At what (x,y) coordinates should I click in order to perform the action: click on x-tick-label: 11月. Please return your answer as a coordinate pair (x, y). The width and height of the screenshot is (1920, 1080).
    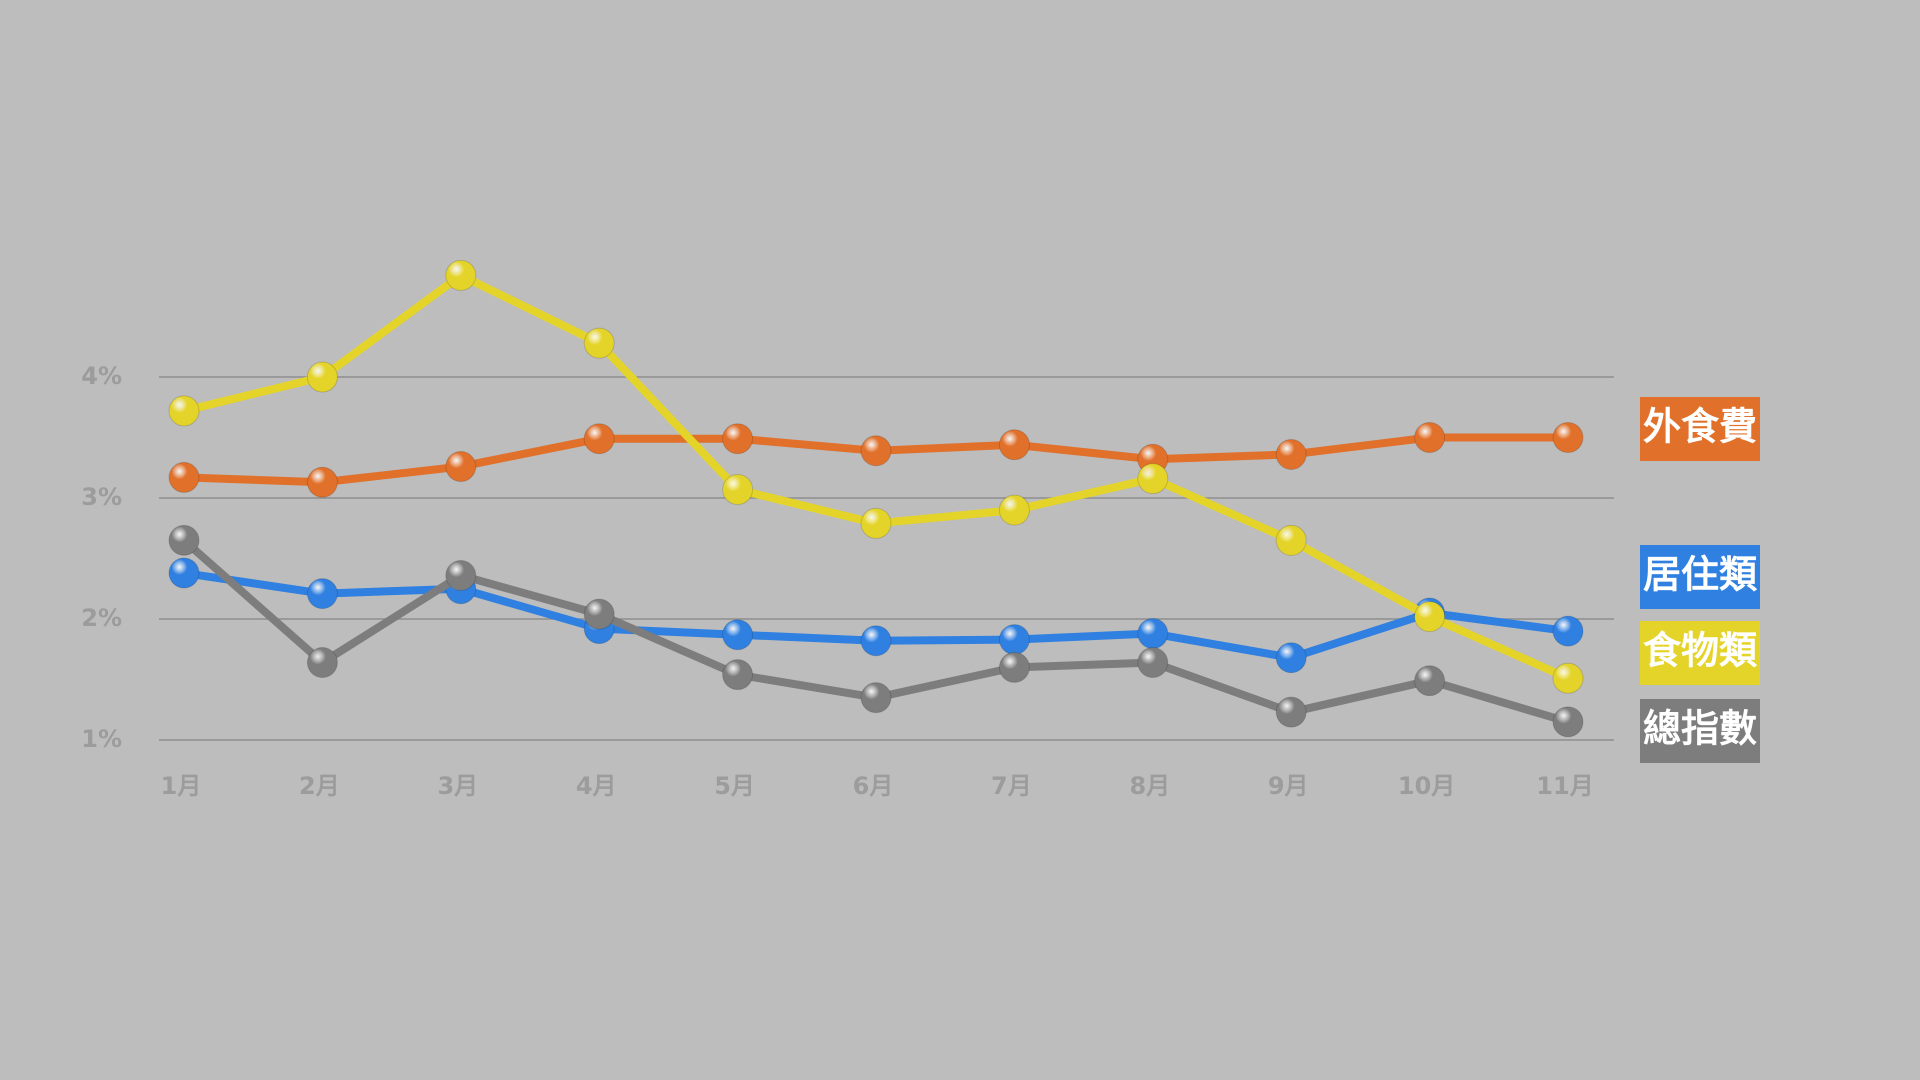
    Looking at the image, I should click on (1564, 786).